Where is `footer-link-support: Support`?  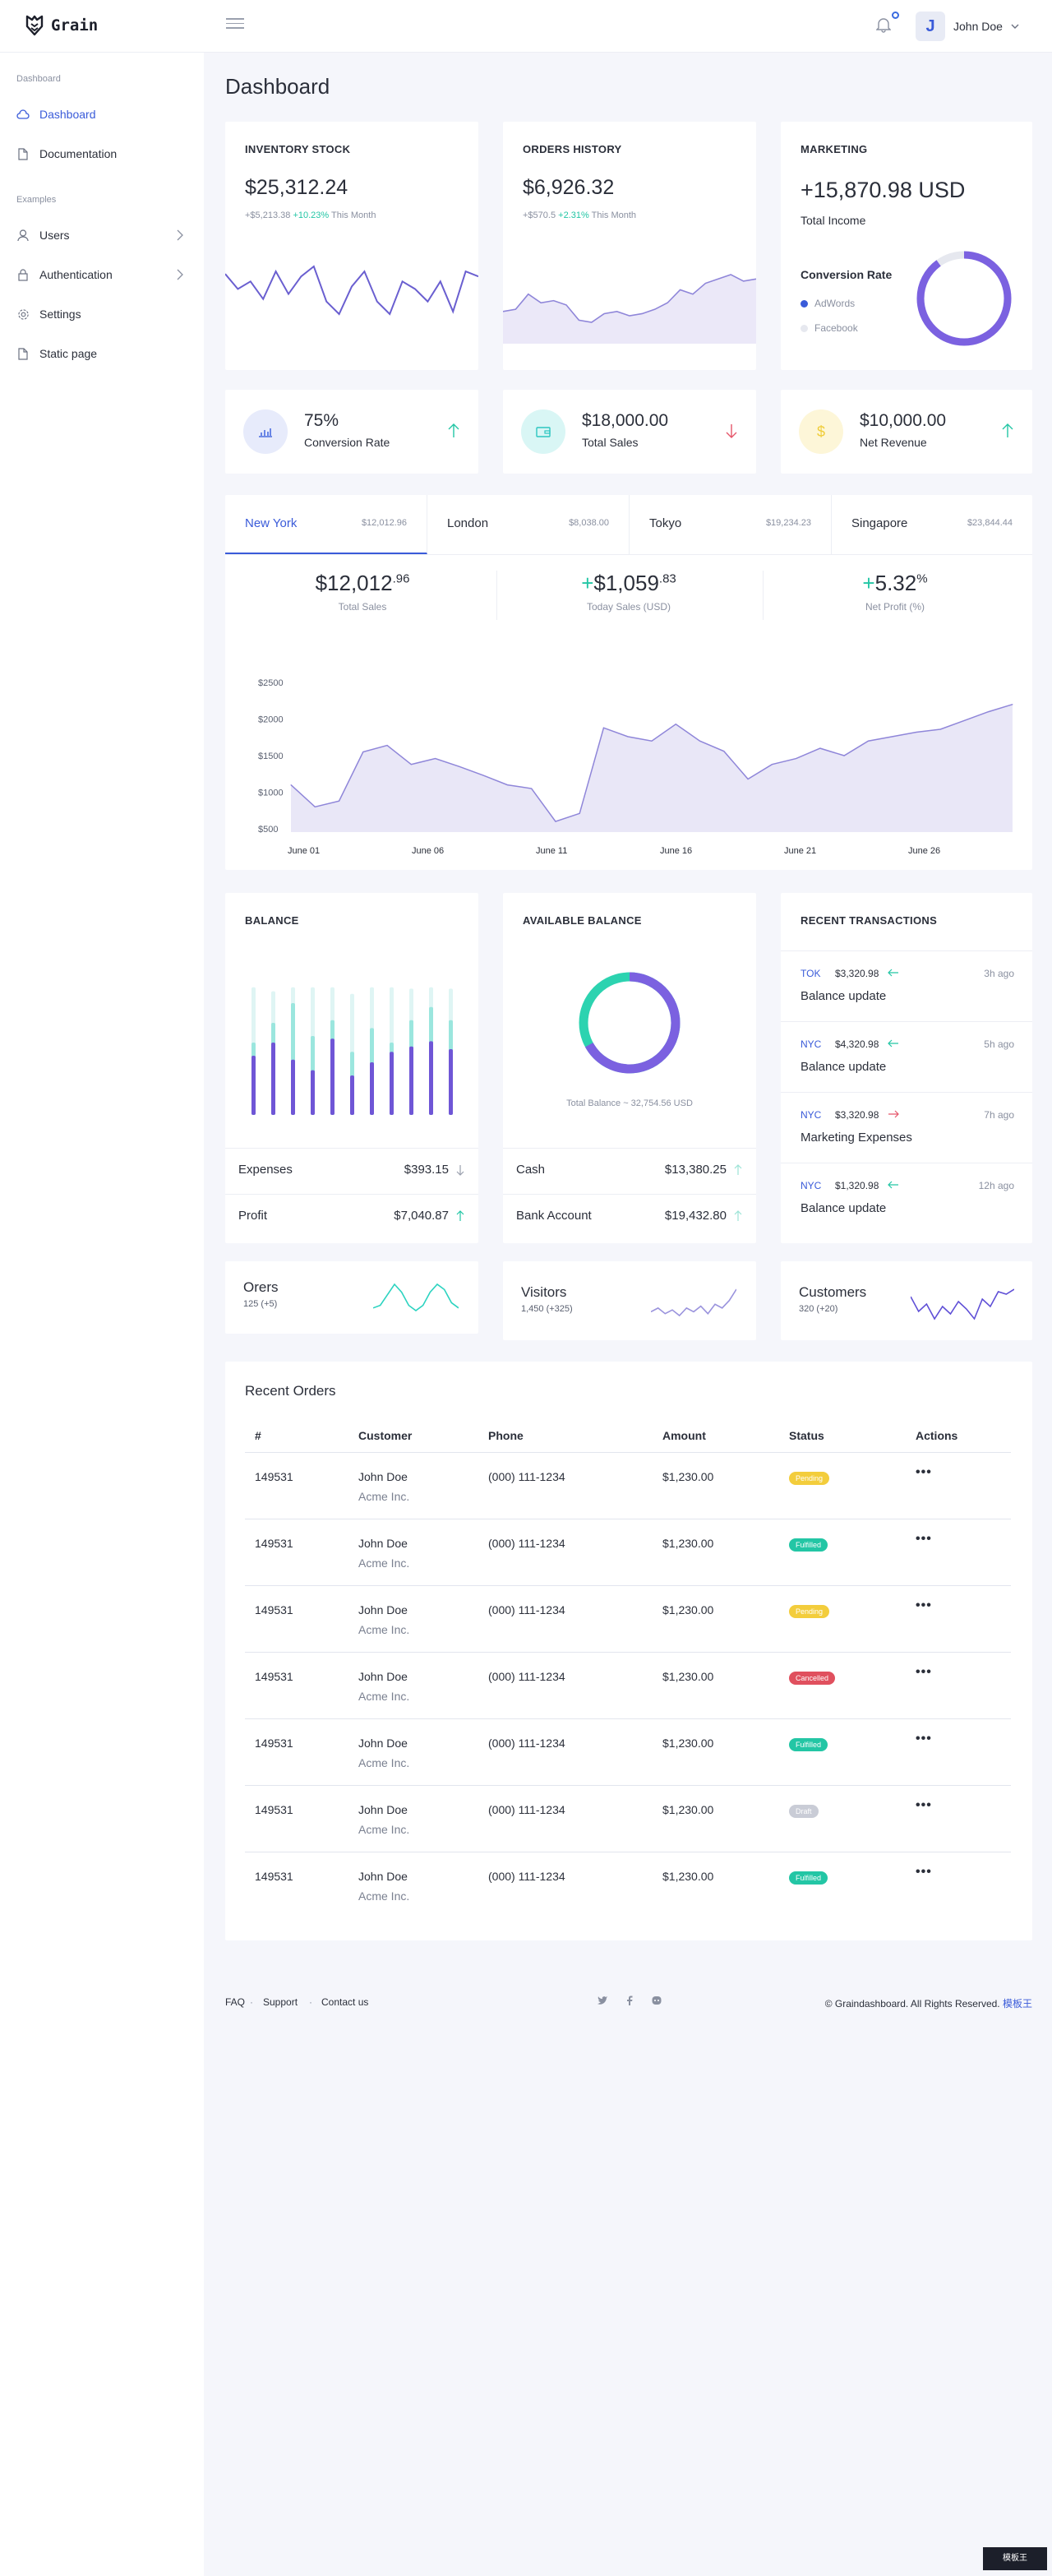 footer-link-support: Support is located at coordinates (280, 2002).